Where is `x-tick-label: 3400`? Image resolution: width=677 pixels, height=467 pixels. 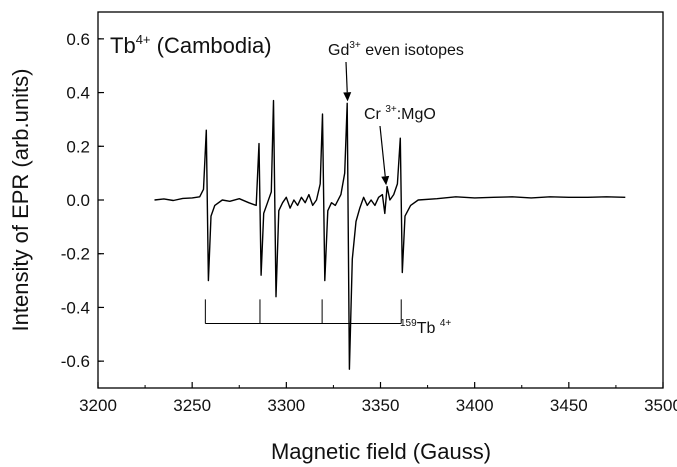
x-tick-label: 3400 is located at coordinates (475, 405).